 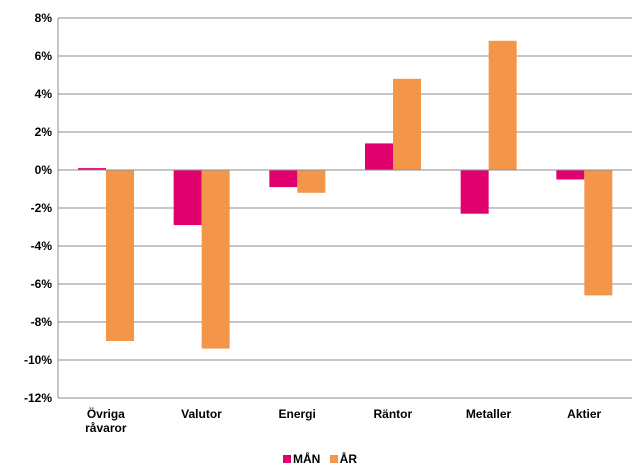 I want to click on y-tick-label: 6%, so click(x=44, y=56).